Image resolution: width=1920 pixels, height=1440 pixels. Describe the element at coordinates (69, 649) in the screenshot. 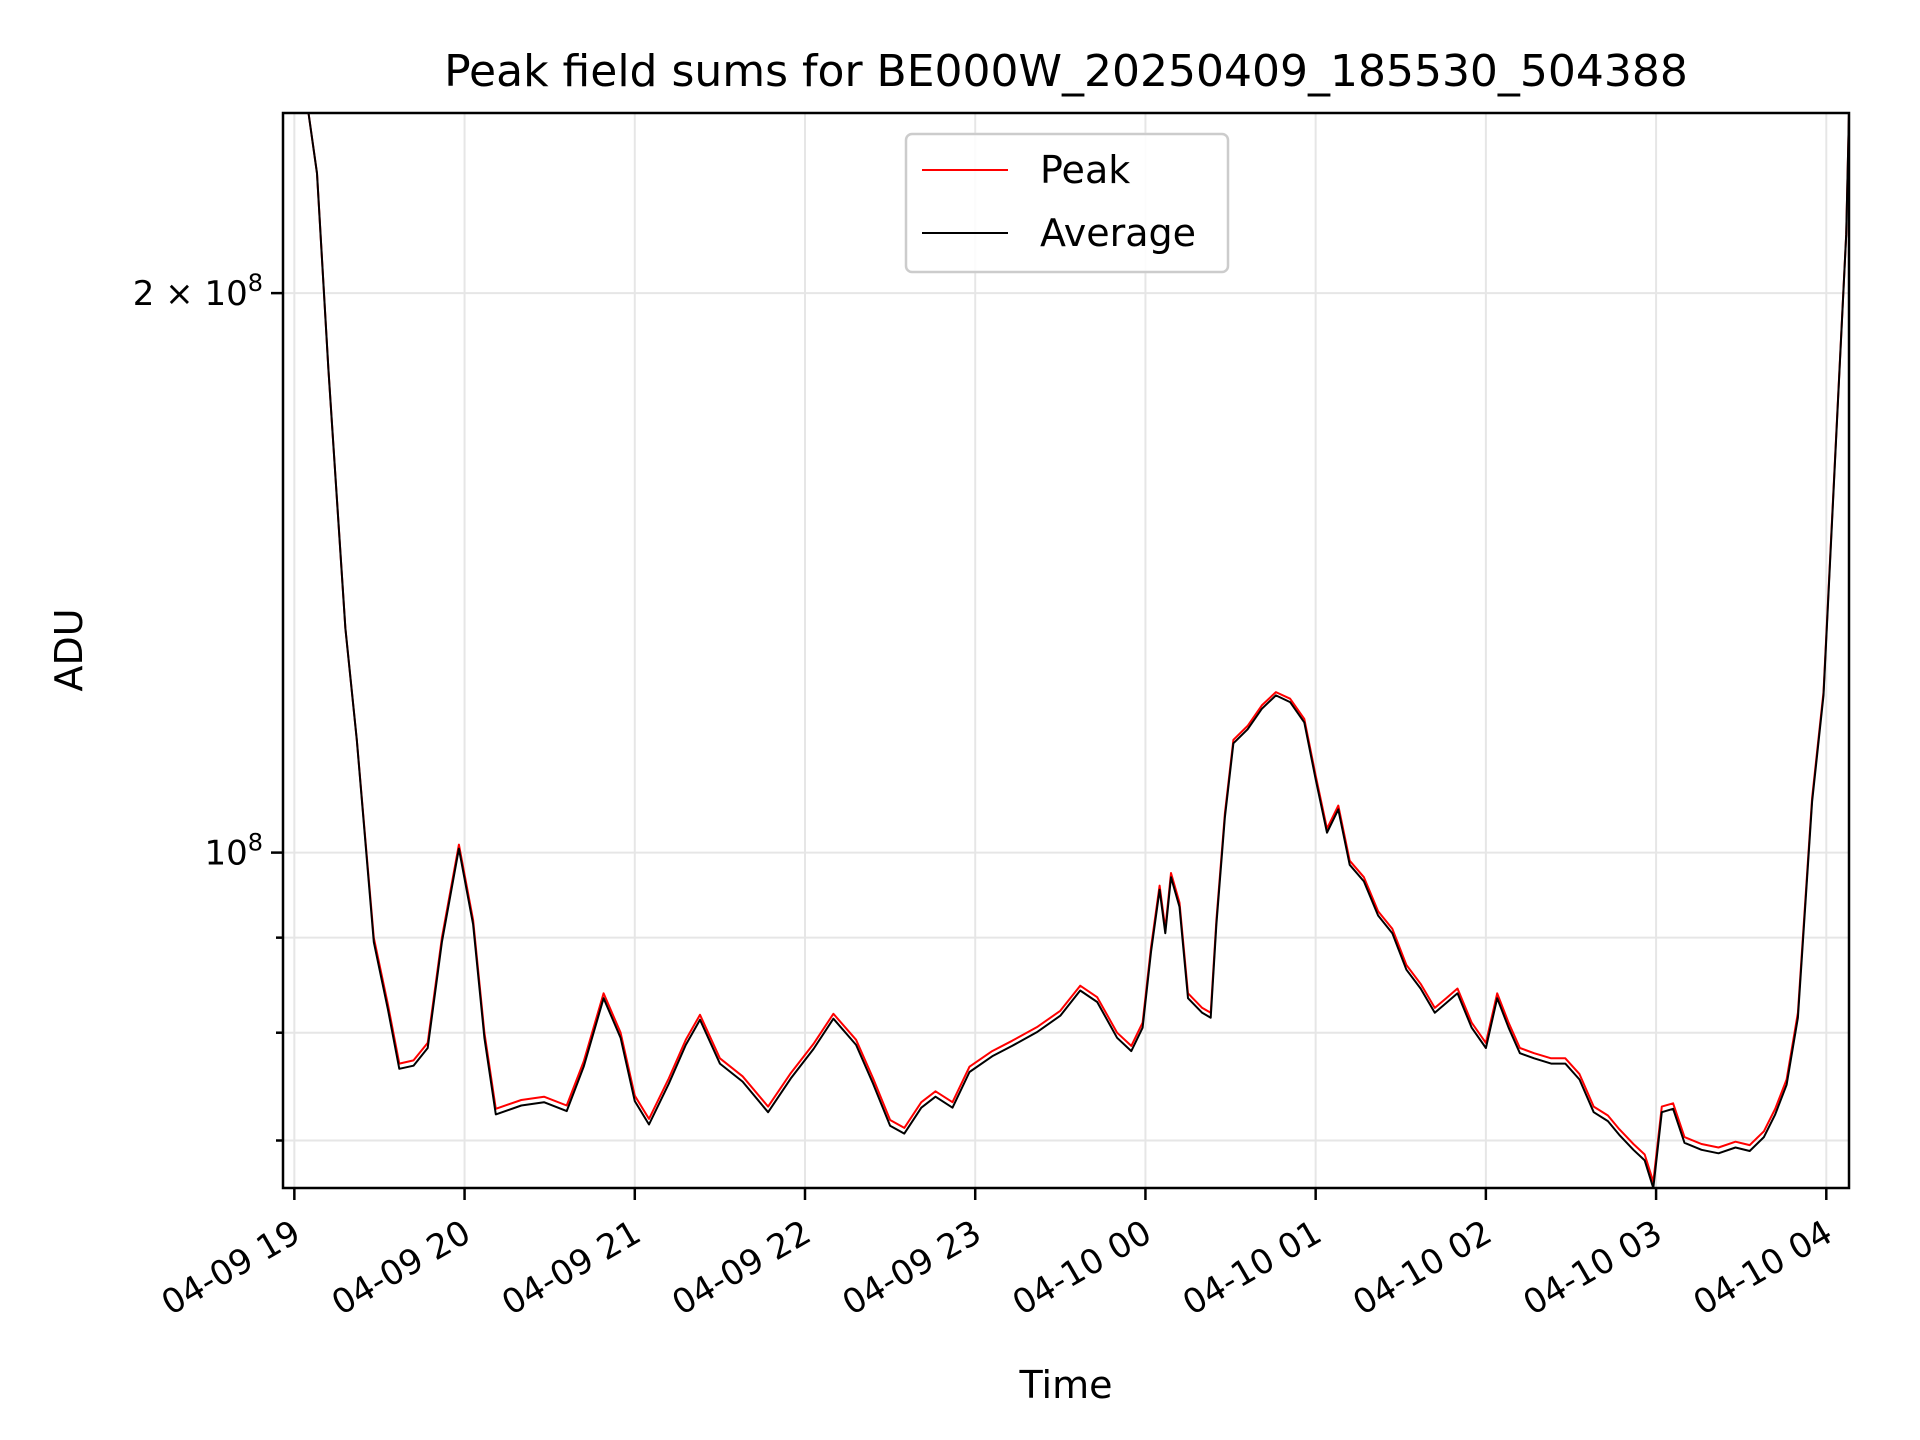

I see `y-axis-label: ADU` at that location.